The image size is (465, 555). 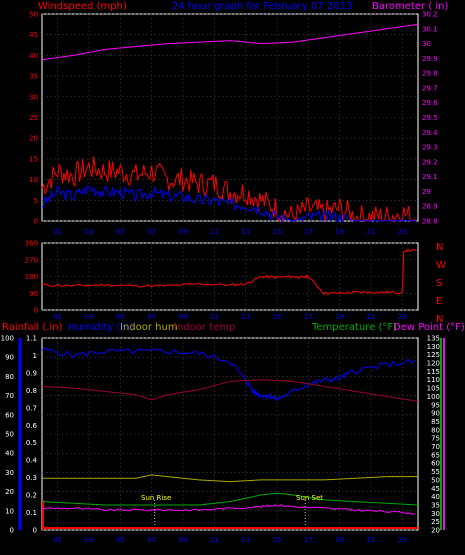 I want to click on dir-x-tick-6: 13, so click(x=245, y=317).